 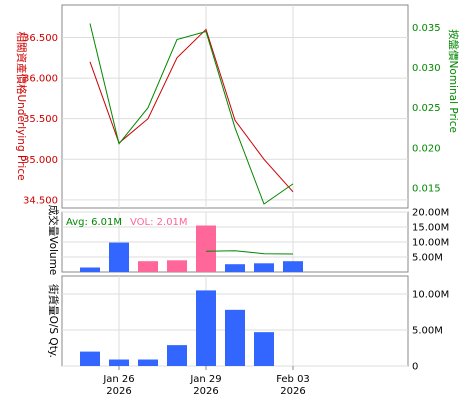 What do you see at coordinates (21, 105) in the screenshot?
I see `underlying-price-axis-label: 相關資產價格Underlying Price` at bounding box center [21, 105].